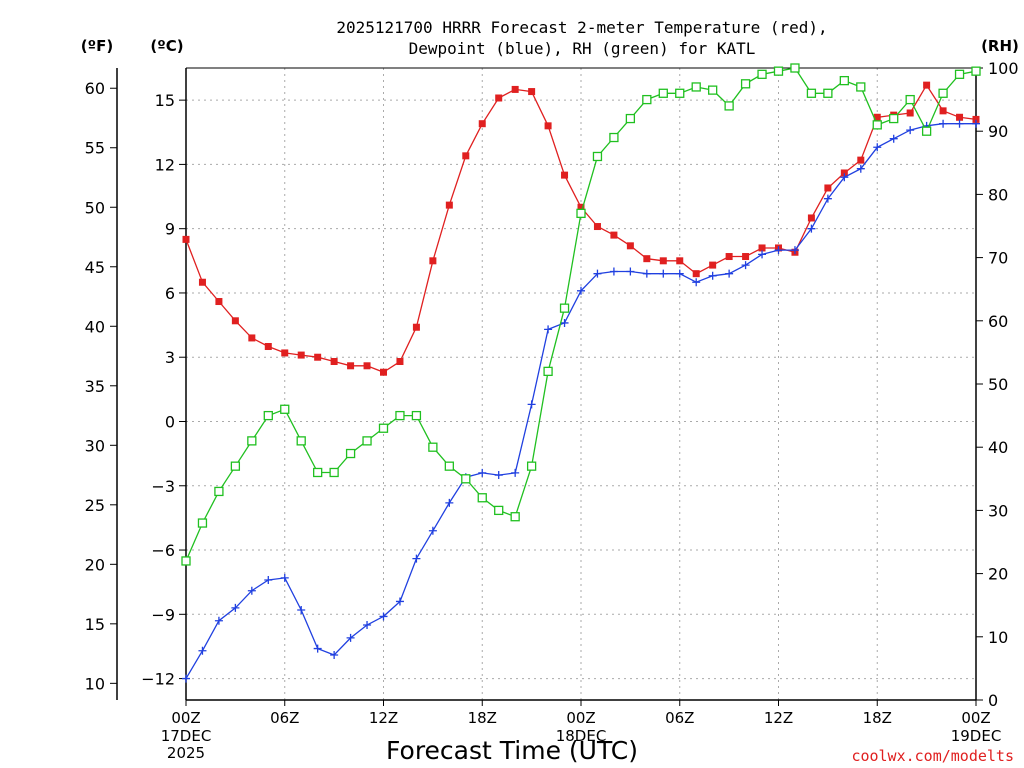  What do you see at coordinates (186, 736) in the screenshot?
I see `x-tick-sublabel: 17DEC` at bounding box center [186, 736].